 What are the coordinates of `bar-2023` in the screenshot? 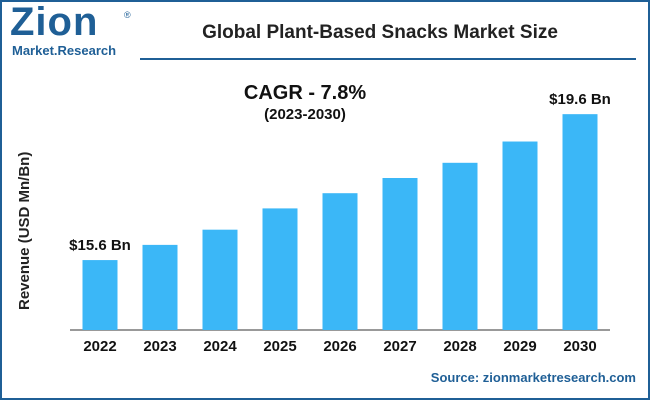 It's located at (160, 287).